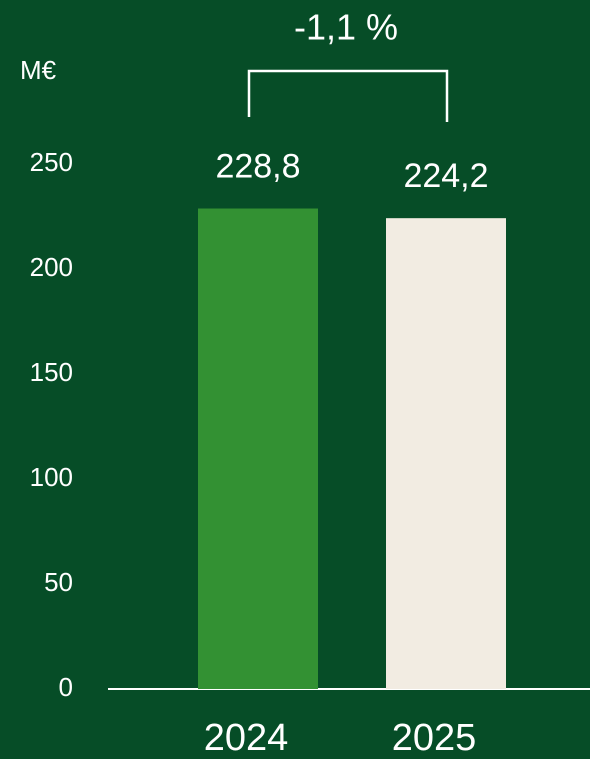 Image resolution: width=590 pixels, height=759 pixels. What do you see at coordinates (51, 372) in the screenshot?
I see `y-tick-label: 150` at bounding box center [51, 372].